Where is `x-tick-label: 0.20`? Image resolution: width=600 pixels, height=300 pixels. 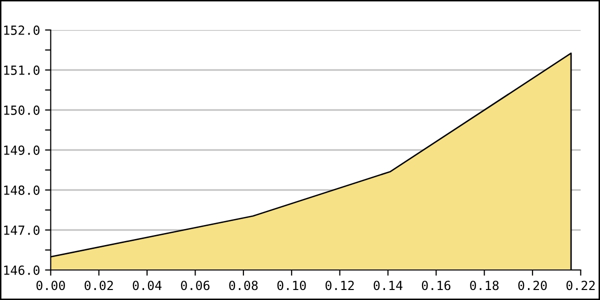 x-tick-label: 0.20 is located at coordinates (532, 285).